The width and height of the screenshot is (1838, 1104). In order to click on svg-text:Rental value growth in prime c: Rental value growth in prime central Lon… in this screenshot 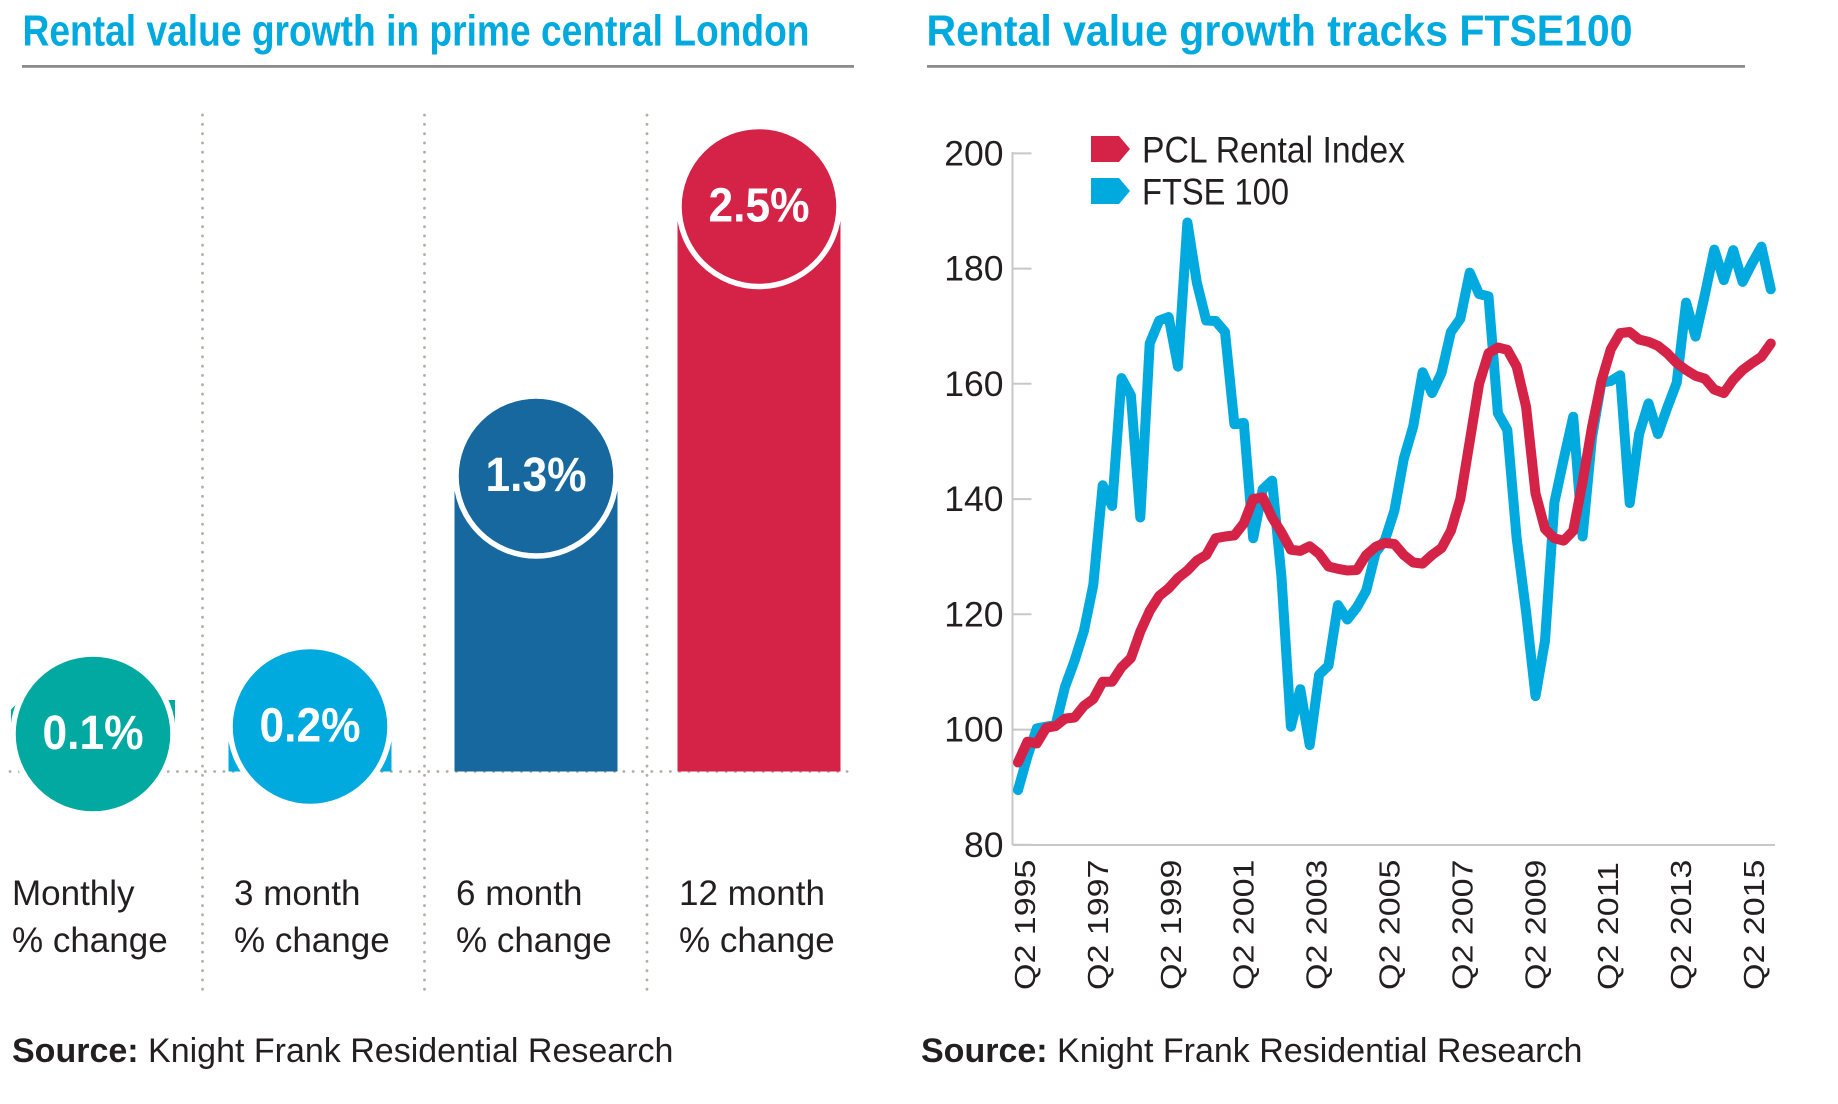, I will do `click(416, 31)`.